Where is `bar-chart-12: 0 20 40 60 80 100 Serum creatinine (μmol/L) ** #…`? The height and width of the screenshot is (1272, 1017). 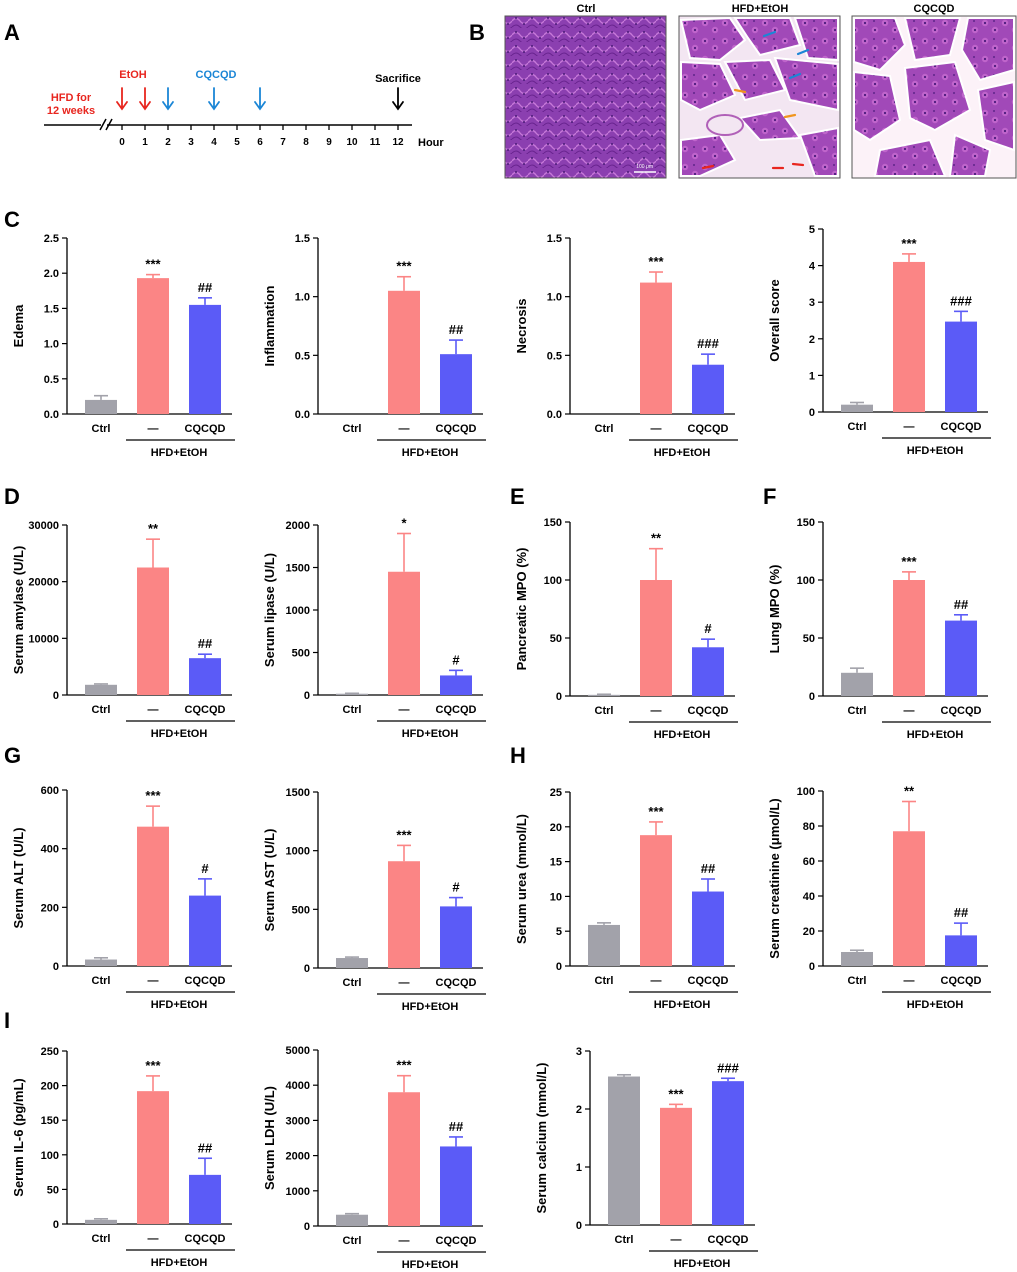 bar-chart-12: 0 20 40 60 80 100 Serum creatinine (μmol/L) ** #… is located at coordinates (879, 897).